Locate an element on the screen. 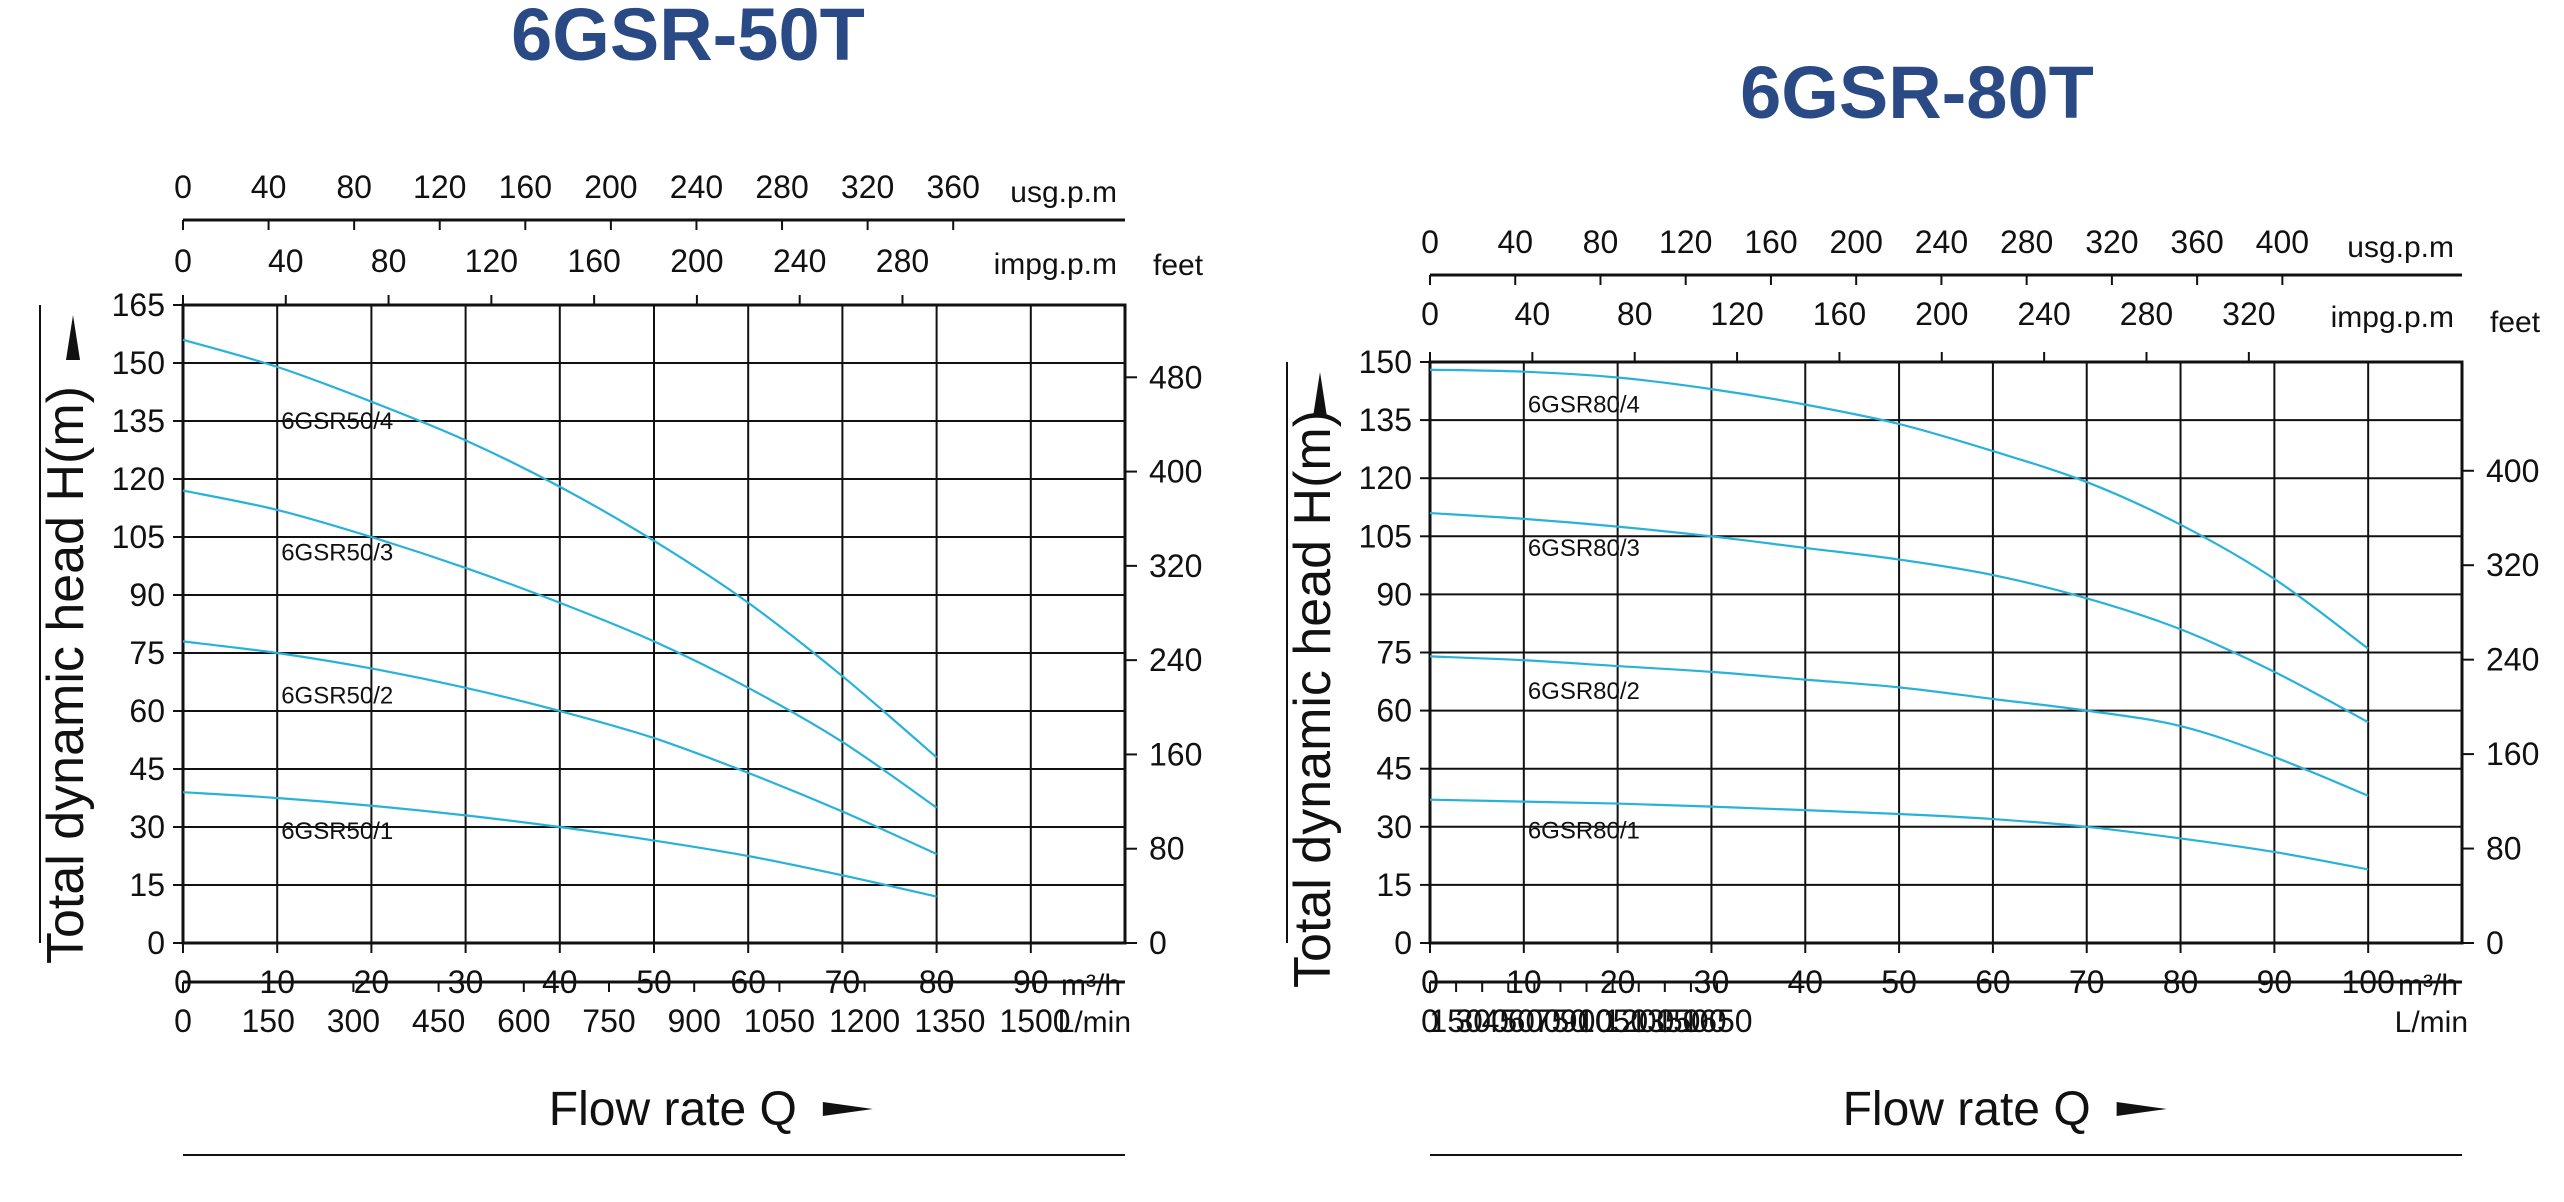 Image resolution: width=2564 pixels, height=1202 pixels. y-tick-label: 150 is located at coordinates (138, 363).